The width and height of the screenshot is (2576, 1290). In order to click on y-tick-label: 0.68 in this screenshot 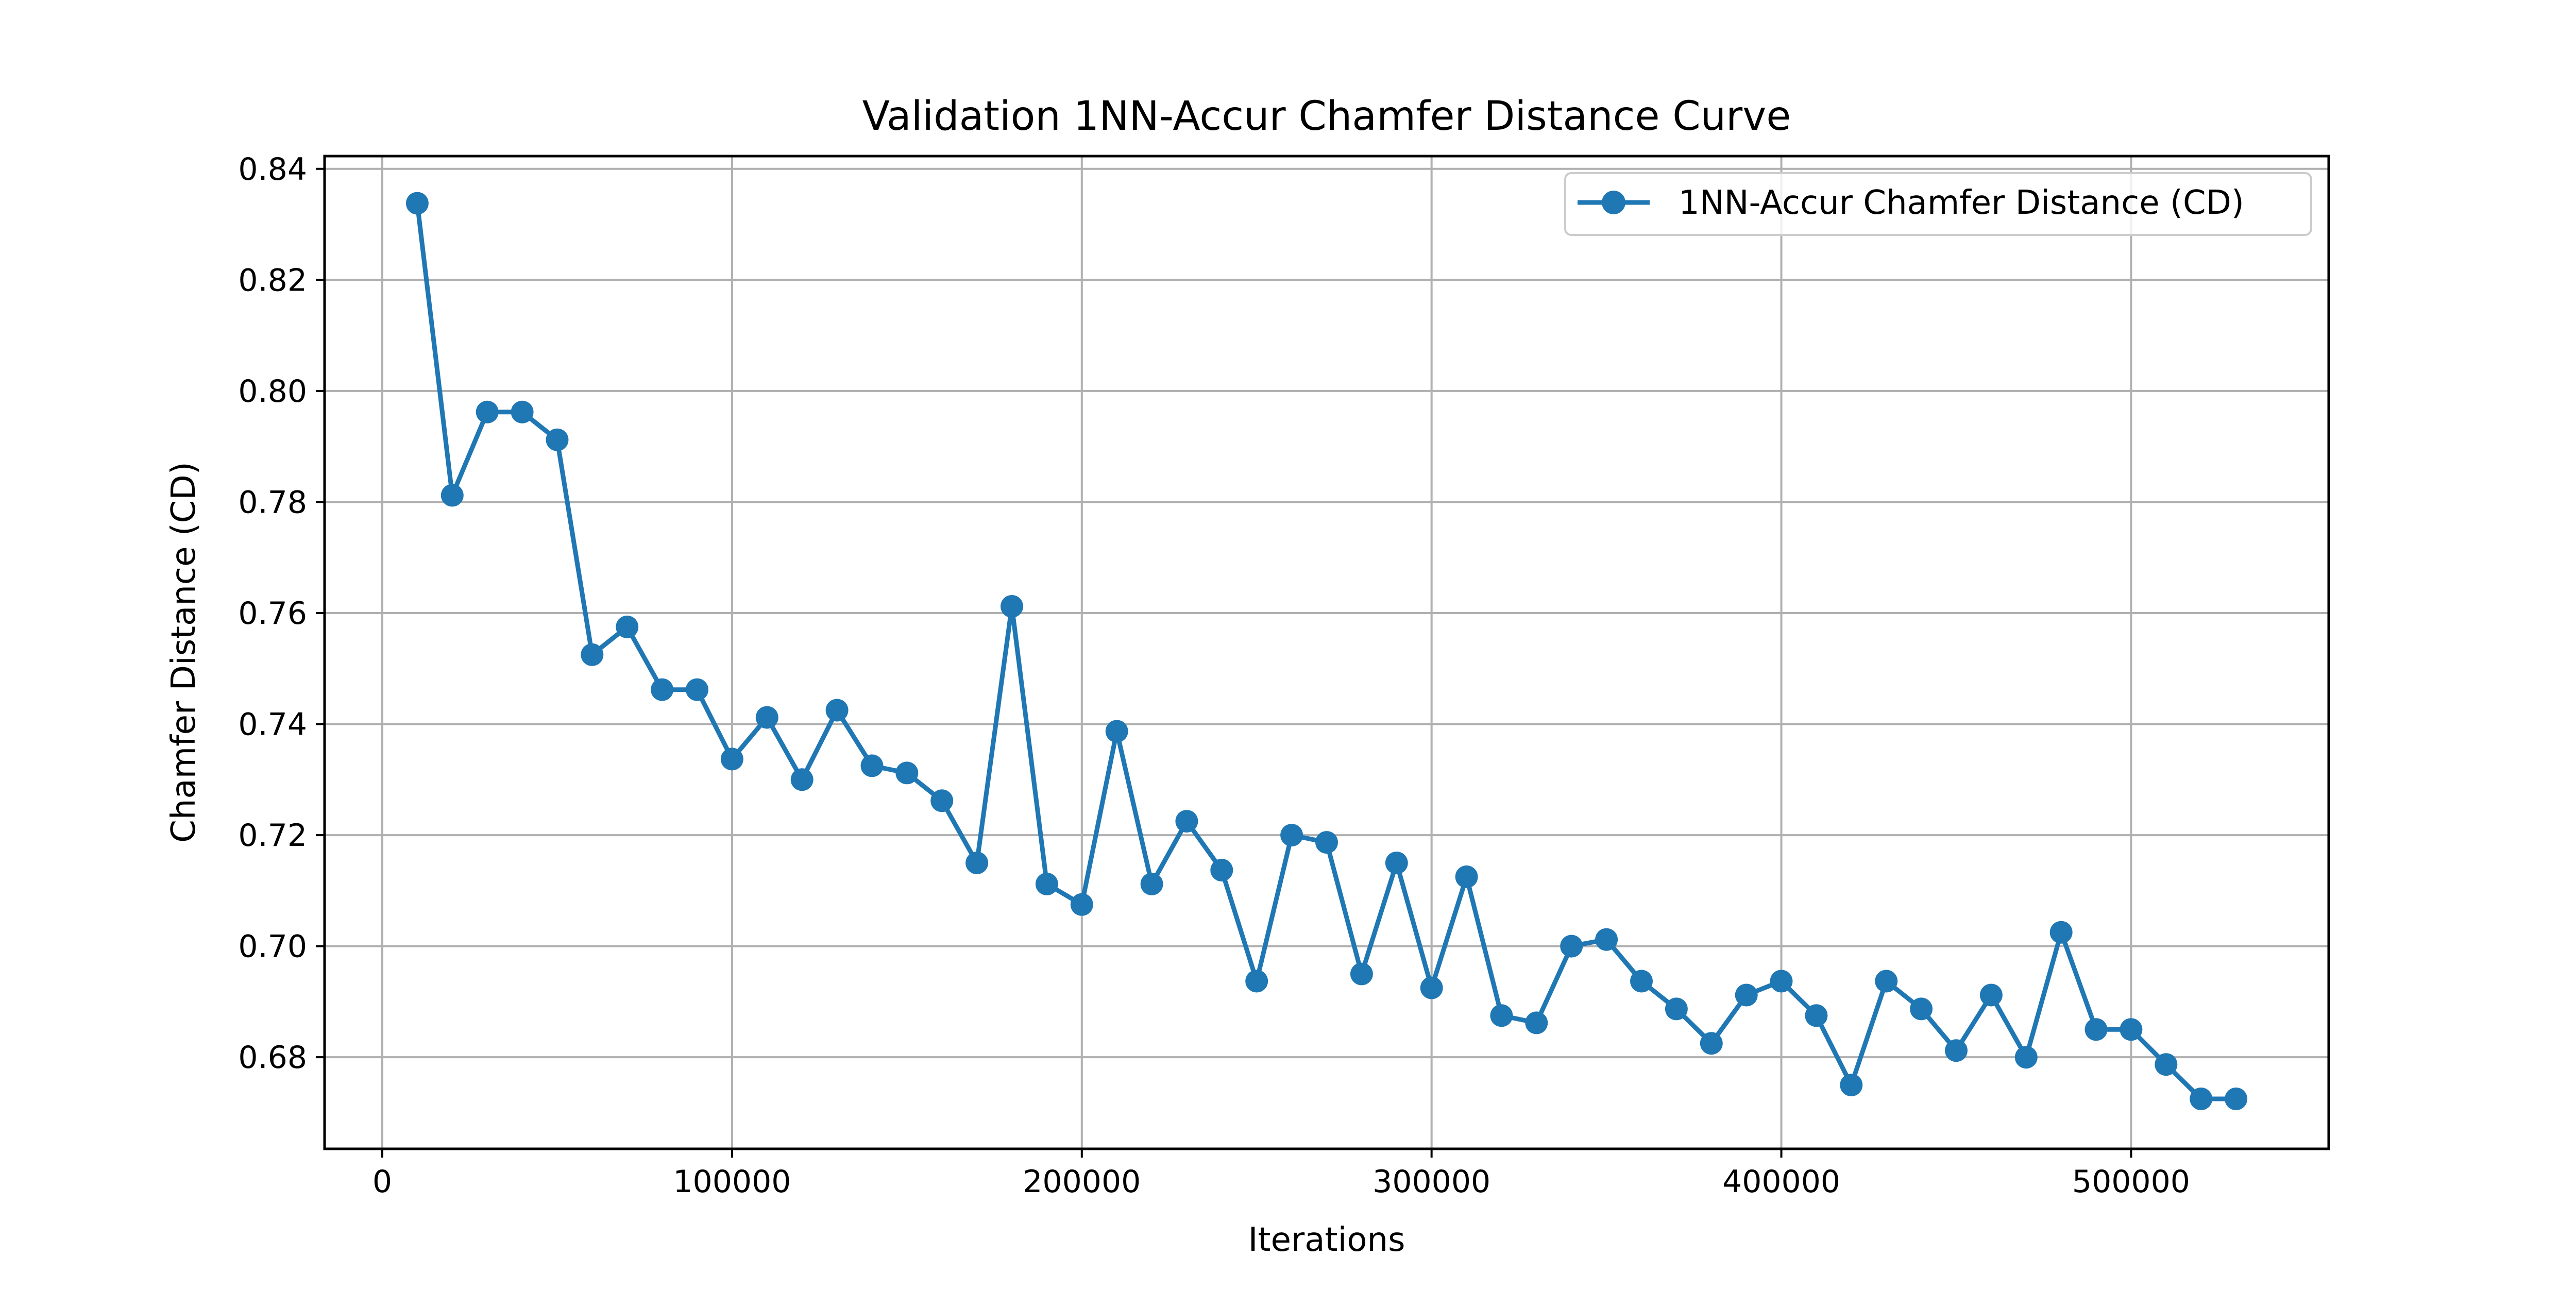, I will do `click(272, 1058)`.